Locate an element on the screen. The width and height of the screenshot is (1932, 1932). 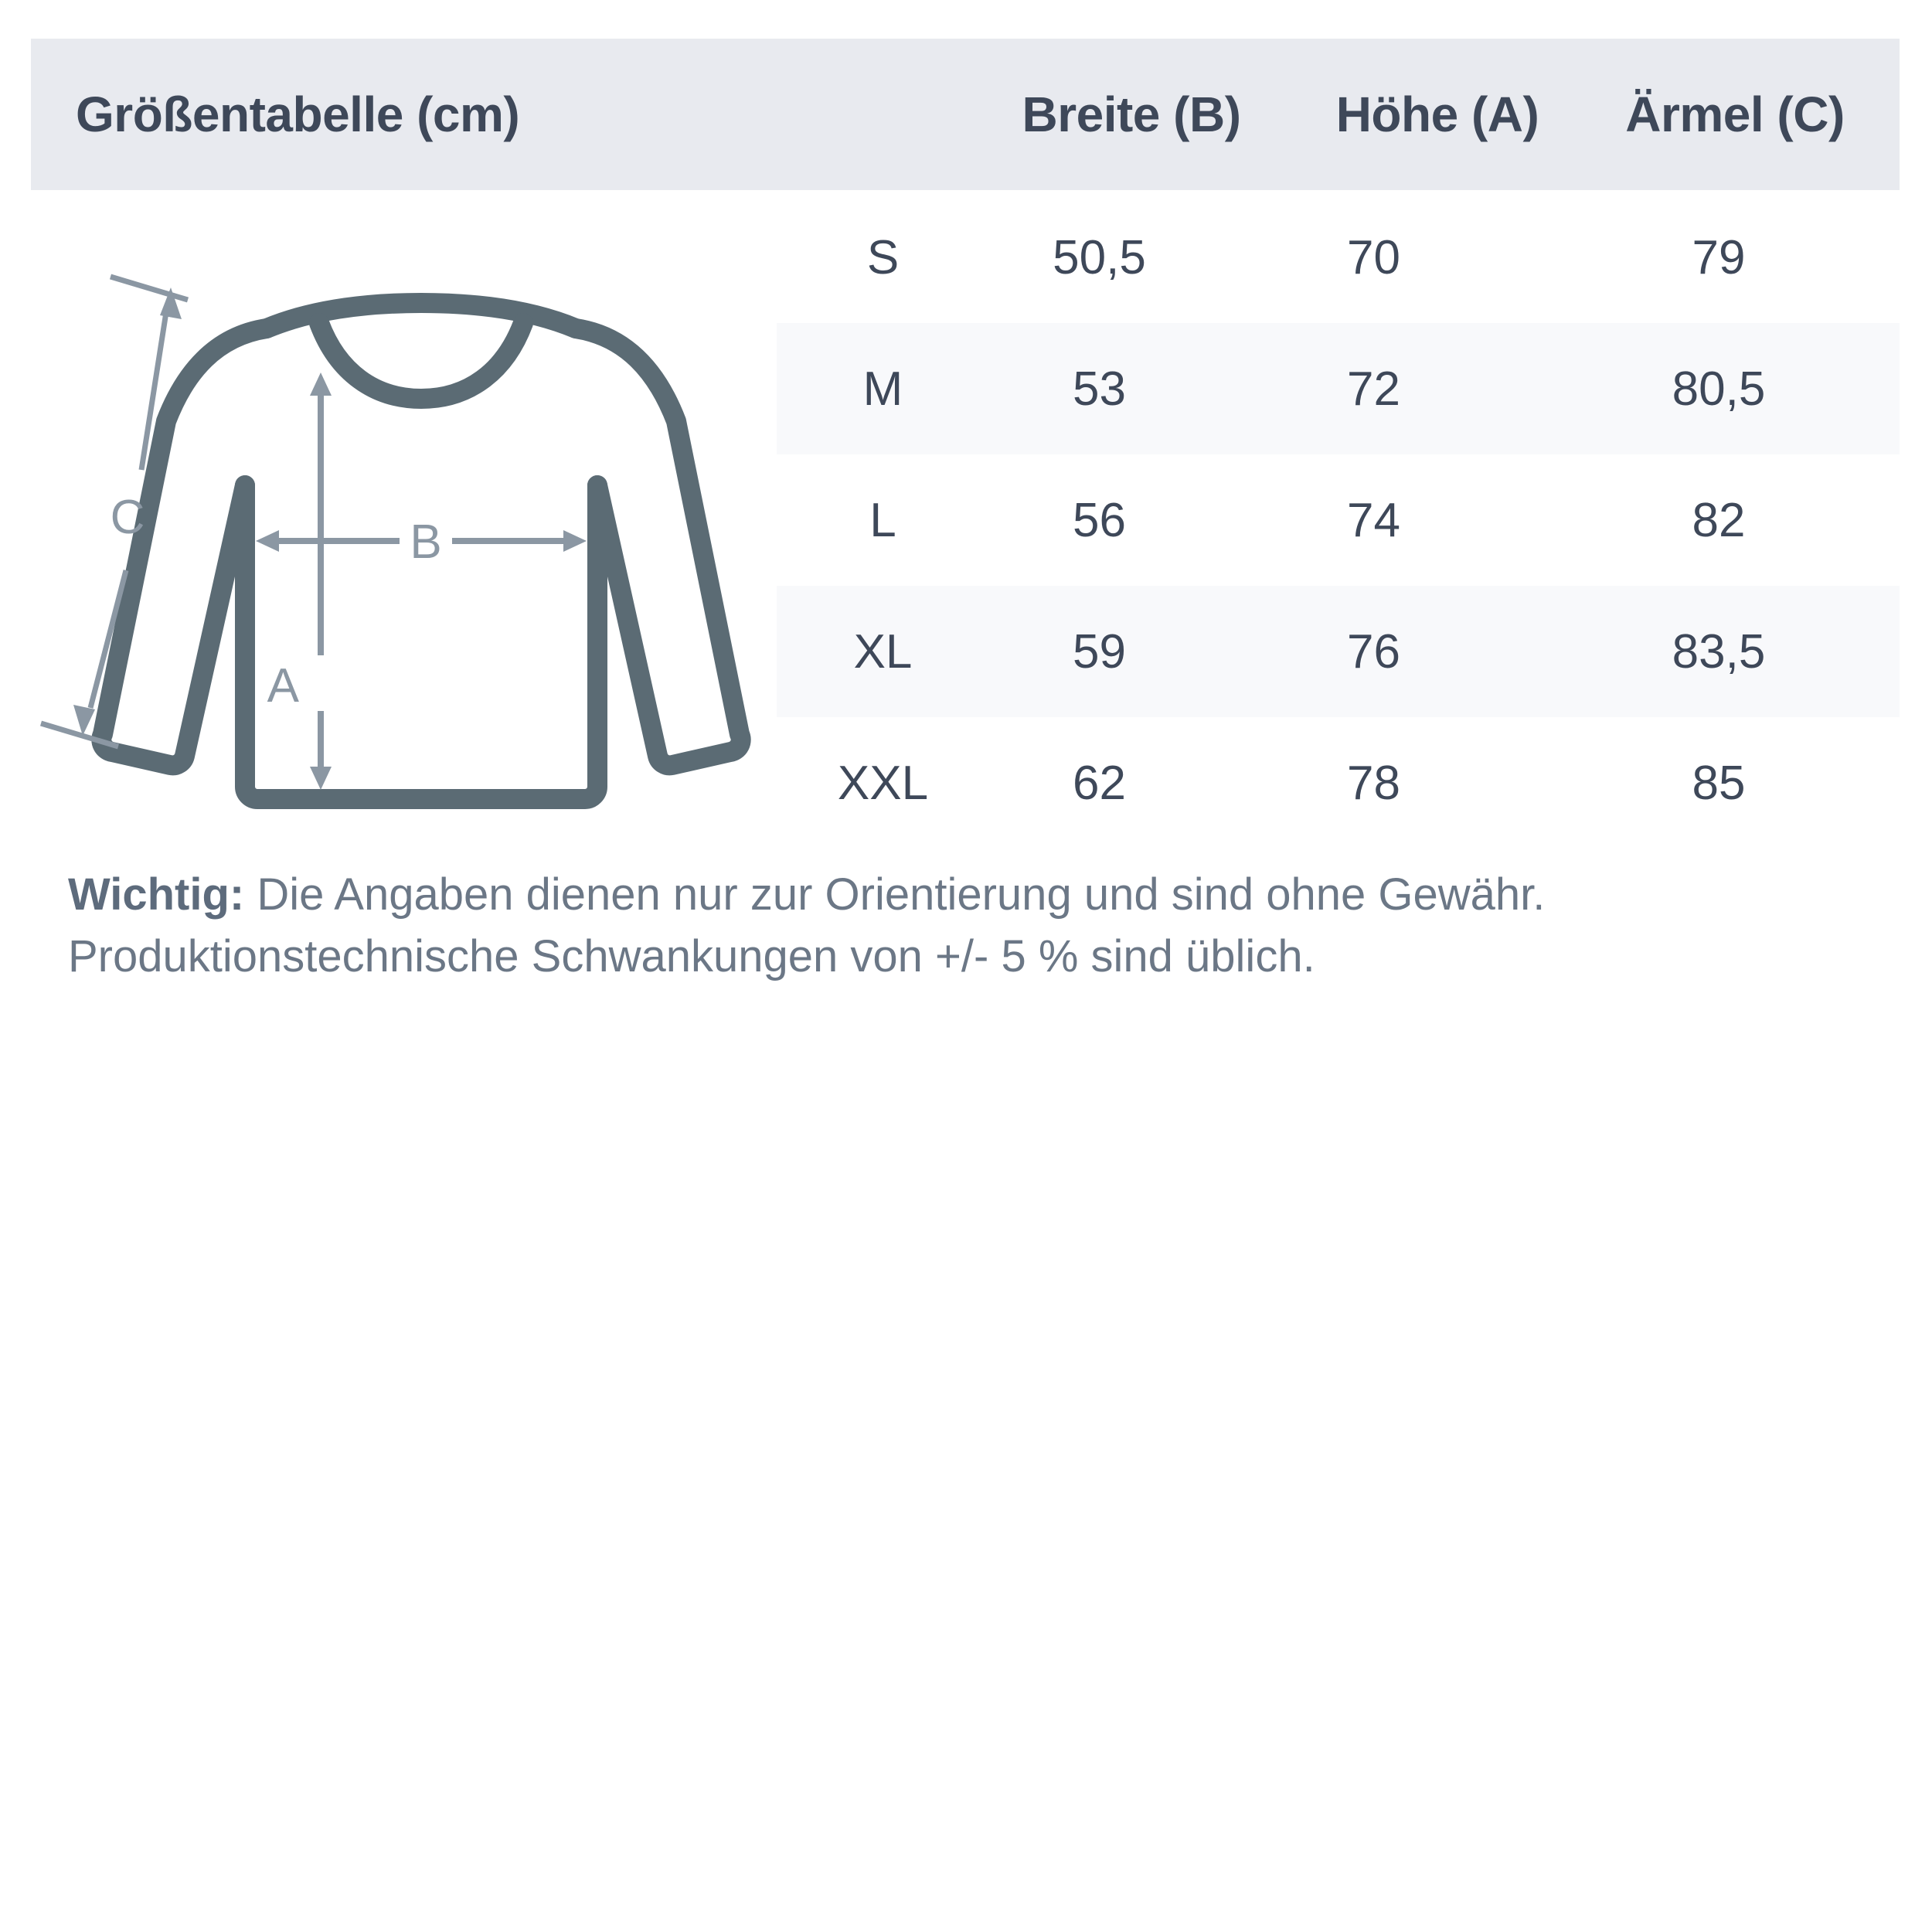
dimension-arrow-sleeve: C is located at coordinates (114, 512).